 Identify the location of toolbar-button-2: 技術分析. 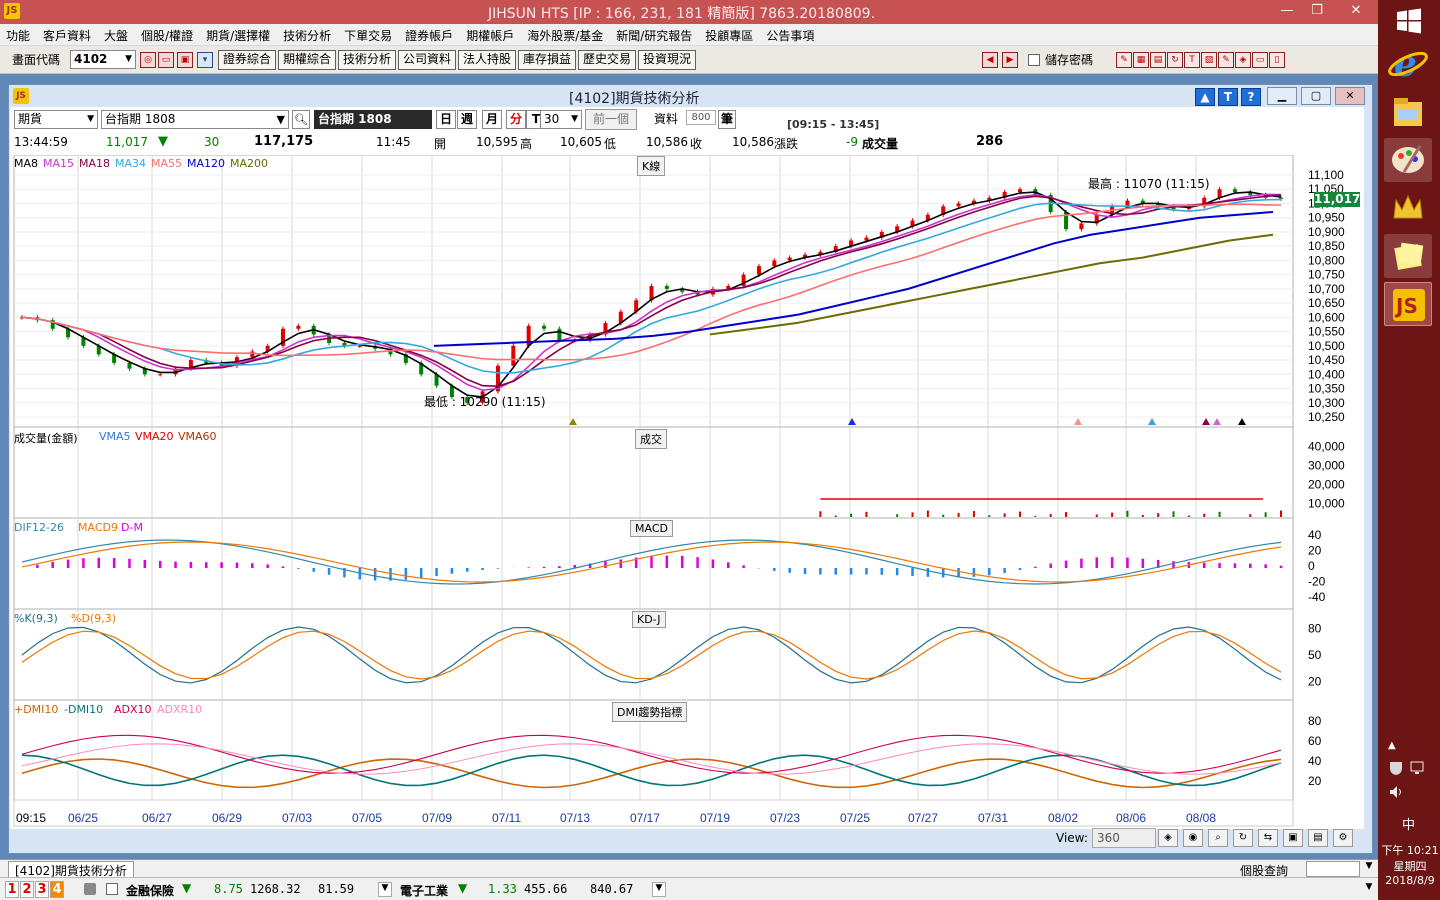
(367, 60).